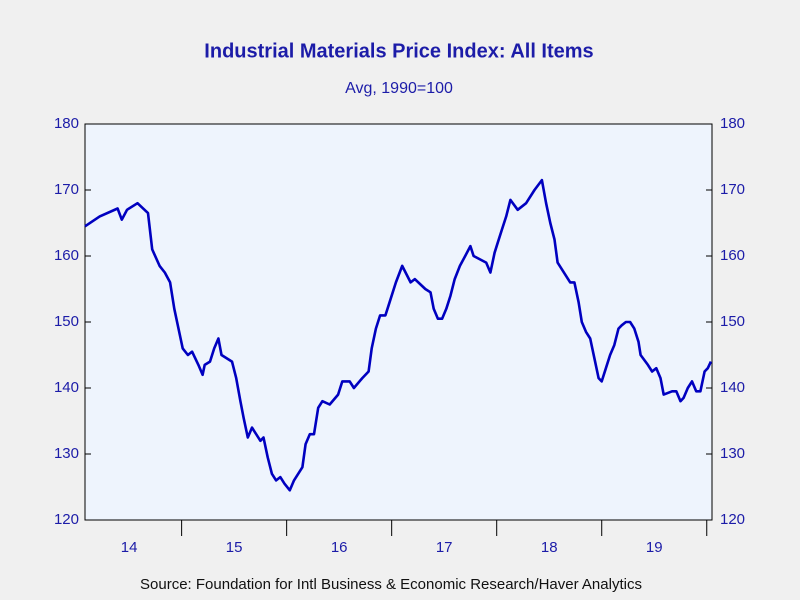 This screenshot has height=600, width=800. What do you see at coordinates (732, 387) in the screenshot?
I see `y2-tick-label: 140` at bounding box center [732, 387].